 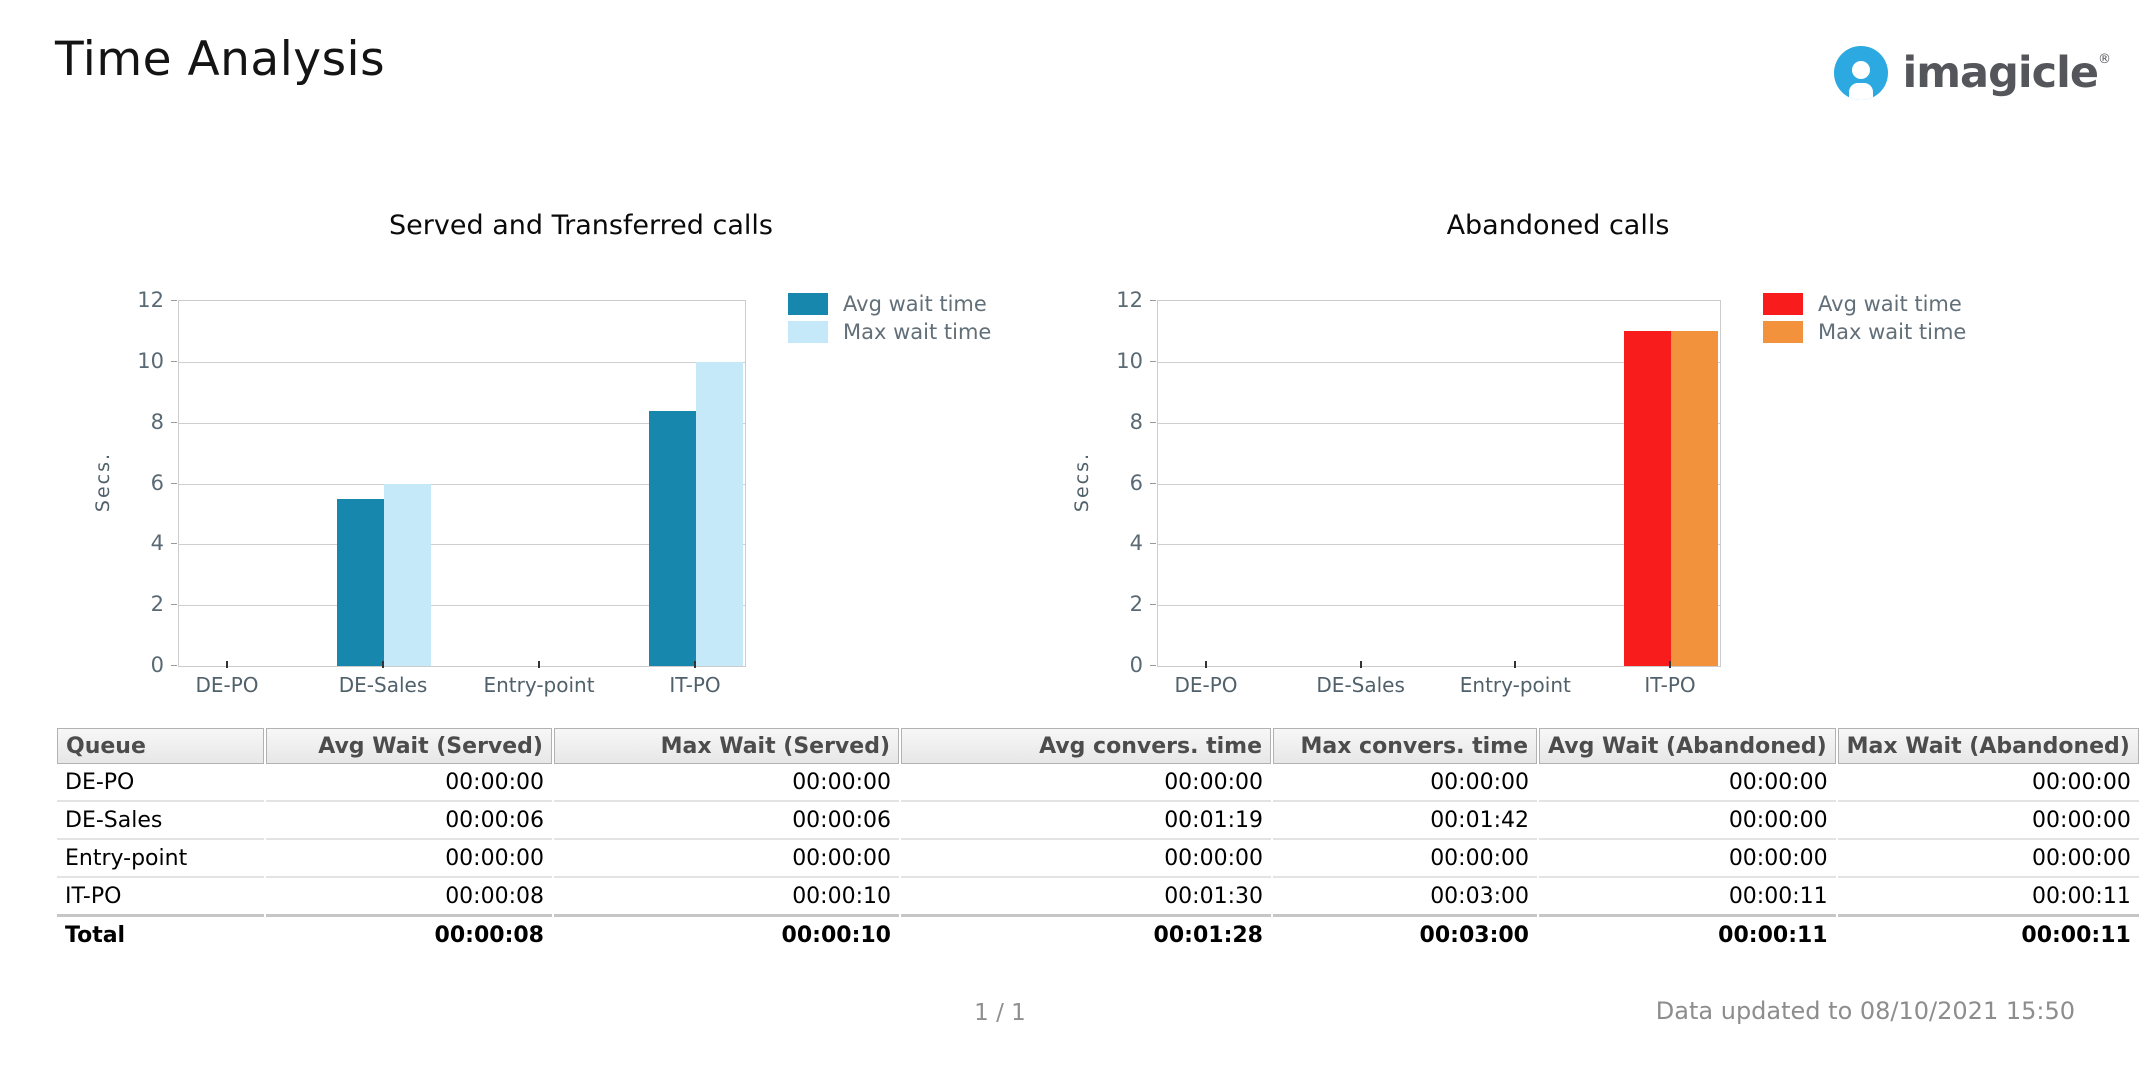 What do you see at coordinates (889, 318) in the screenshot?
I see `chart-legend: Avg wait time Max wait time` at bounding box center [889, 318].